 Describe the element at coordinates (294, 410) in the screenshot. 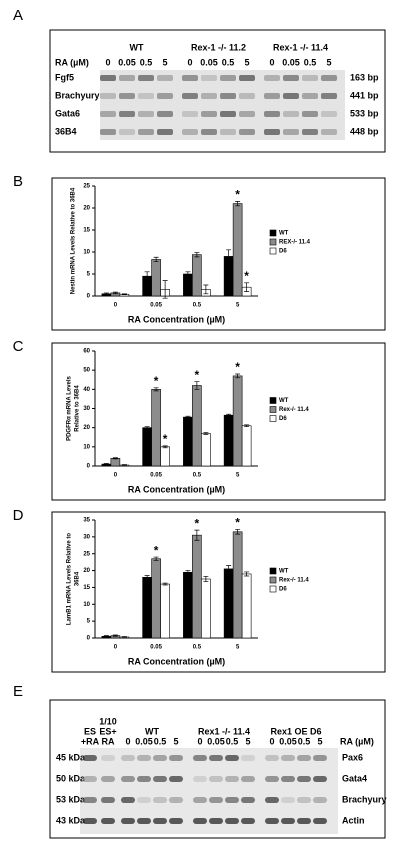

I see `legend-label: Rex-/- 11.4` at that location.